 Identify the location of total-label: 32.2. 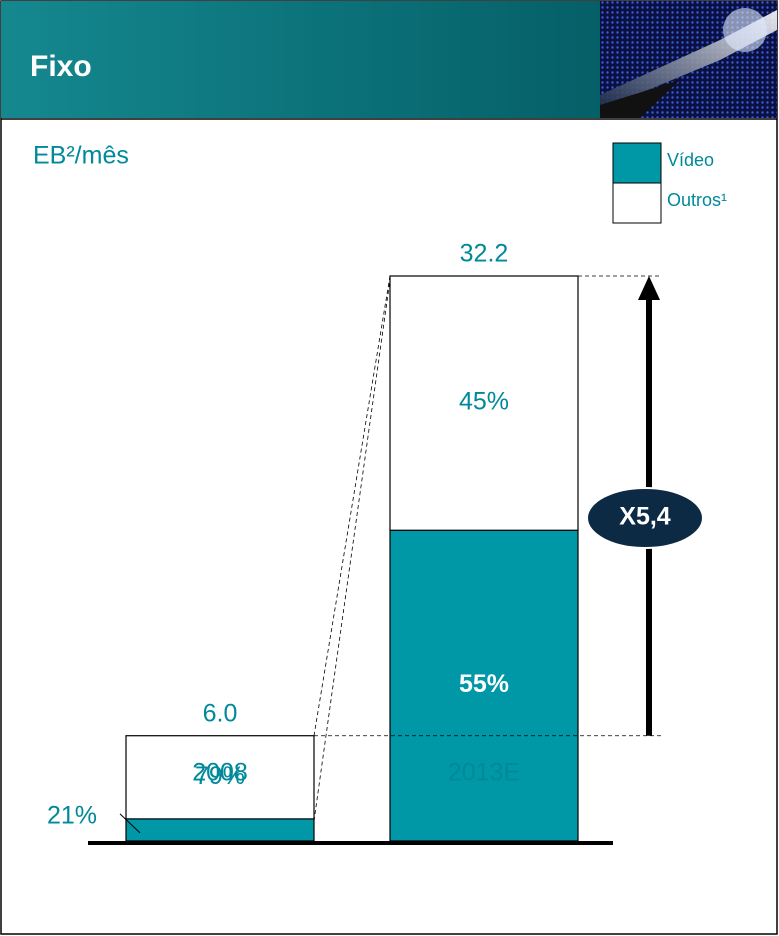
(484, 254).